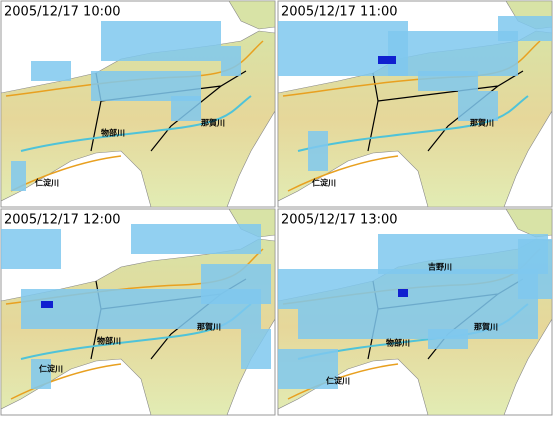 This screenshot has height=421, width=554. Describe the element at coordinates (440, 267) in the screenshot. I see `river-label: 吉野川` at that location.